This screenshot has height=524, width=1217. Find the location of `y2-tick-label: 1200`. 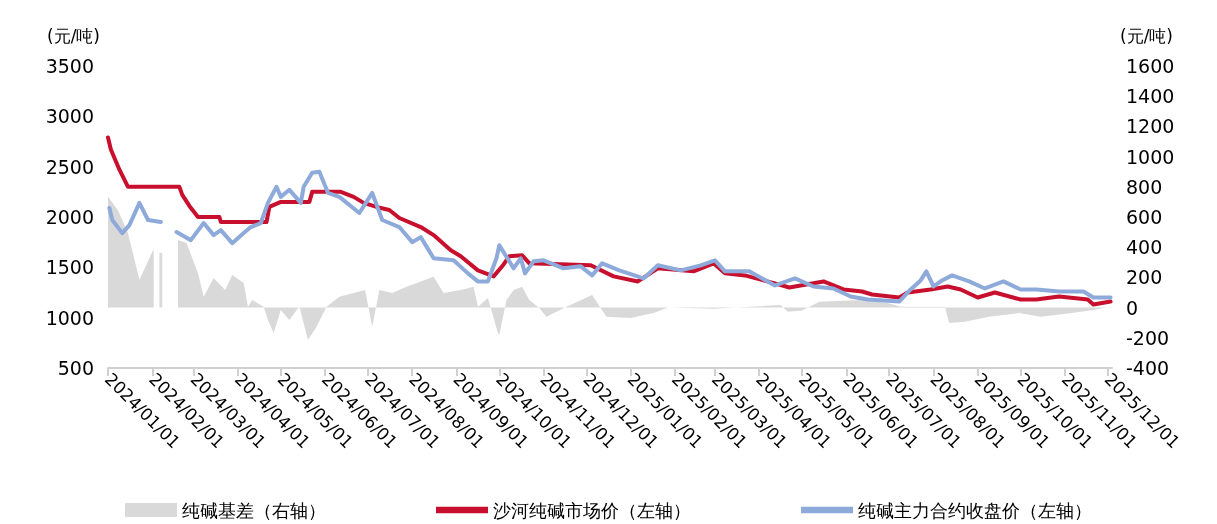

y2-tick-label: 1200 is located at coordinates (1150, 126).